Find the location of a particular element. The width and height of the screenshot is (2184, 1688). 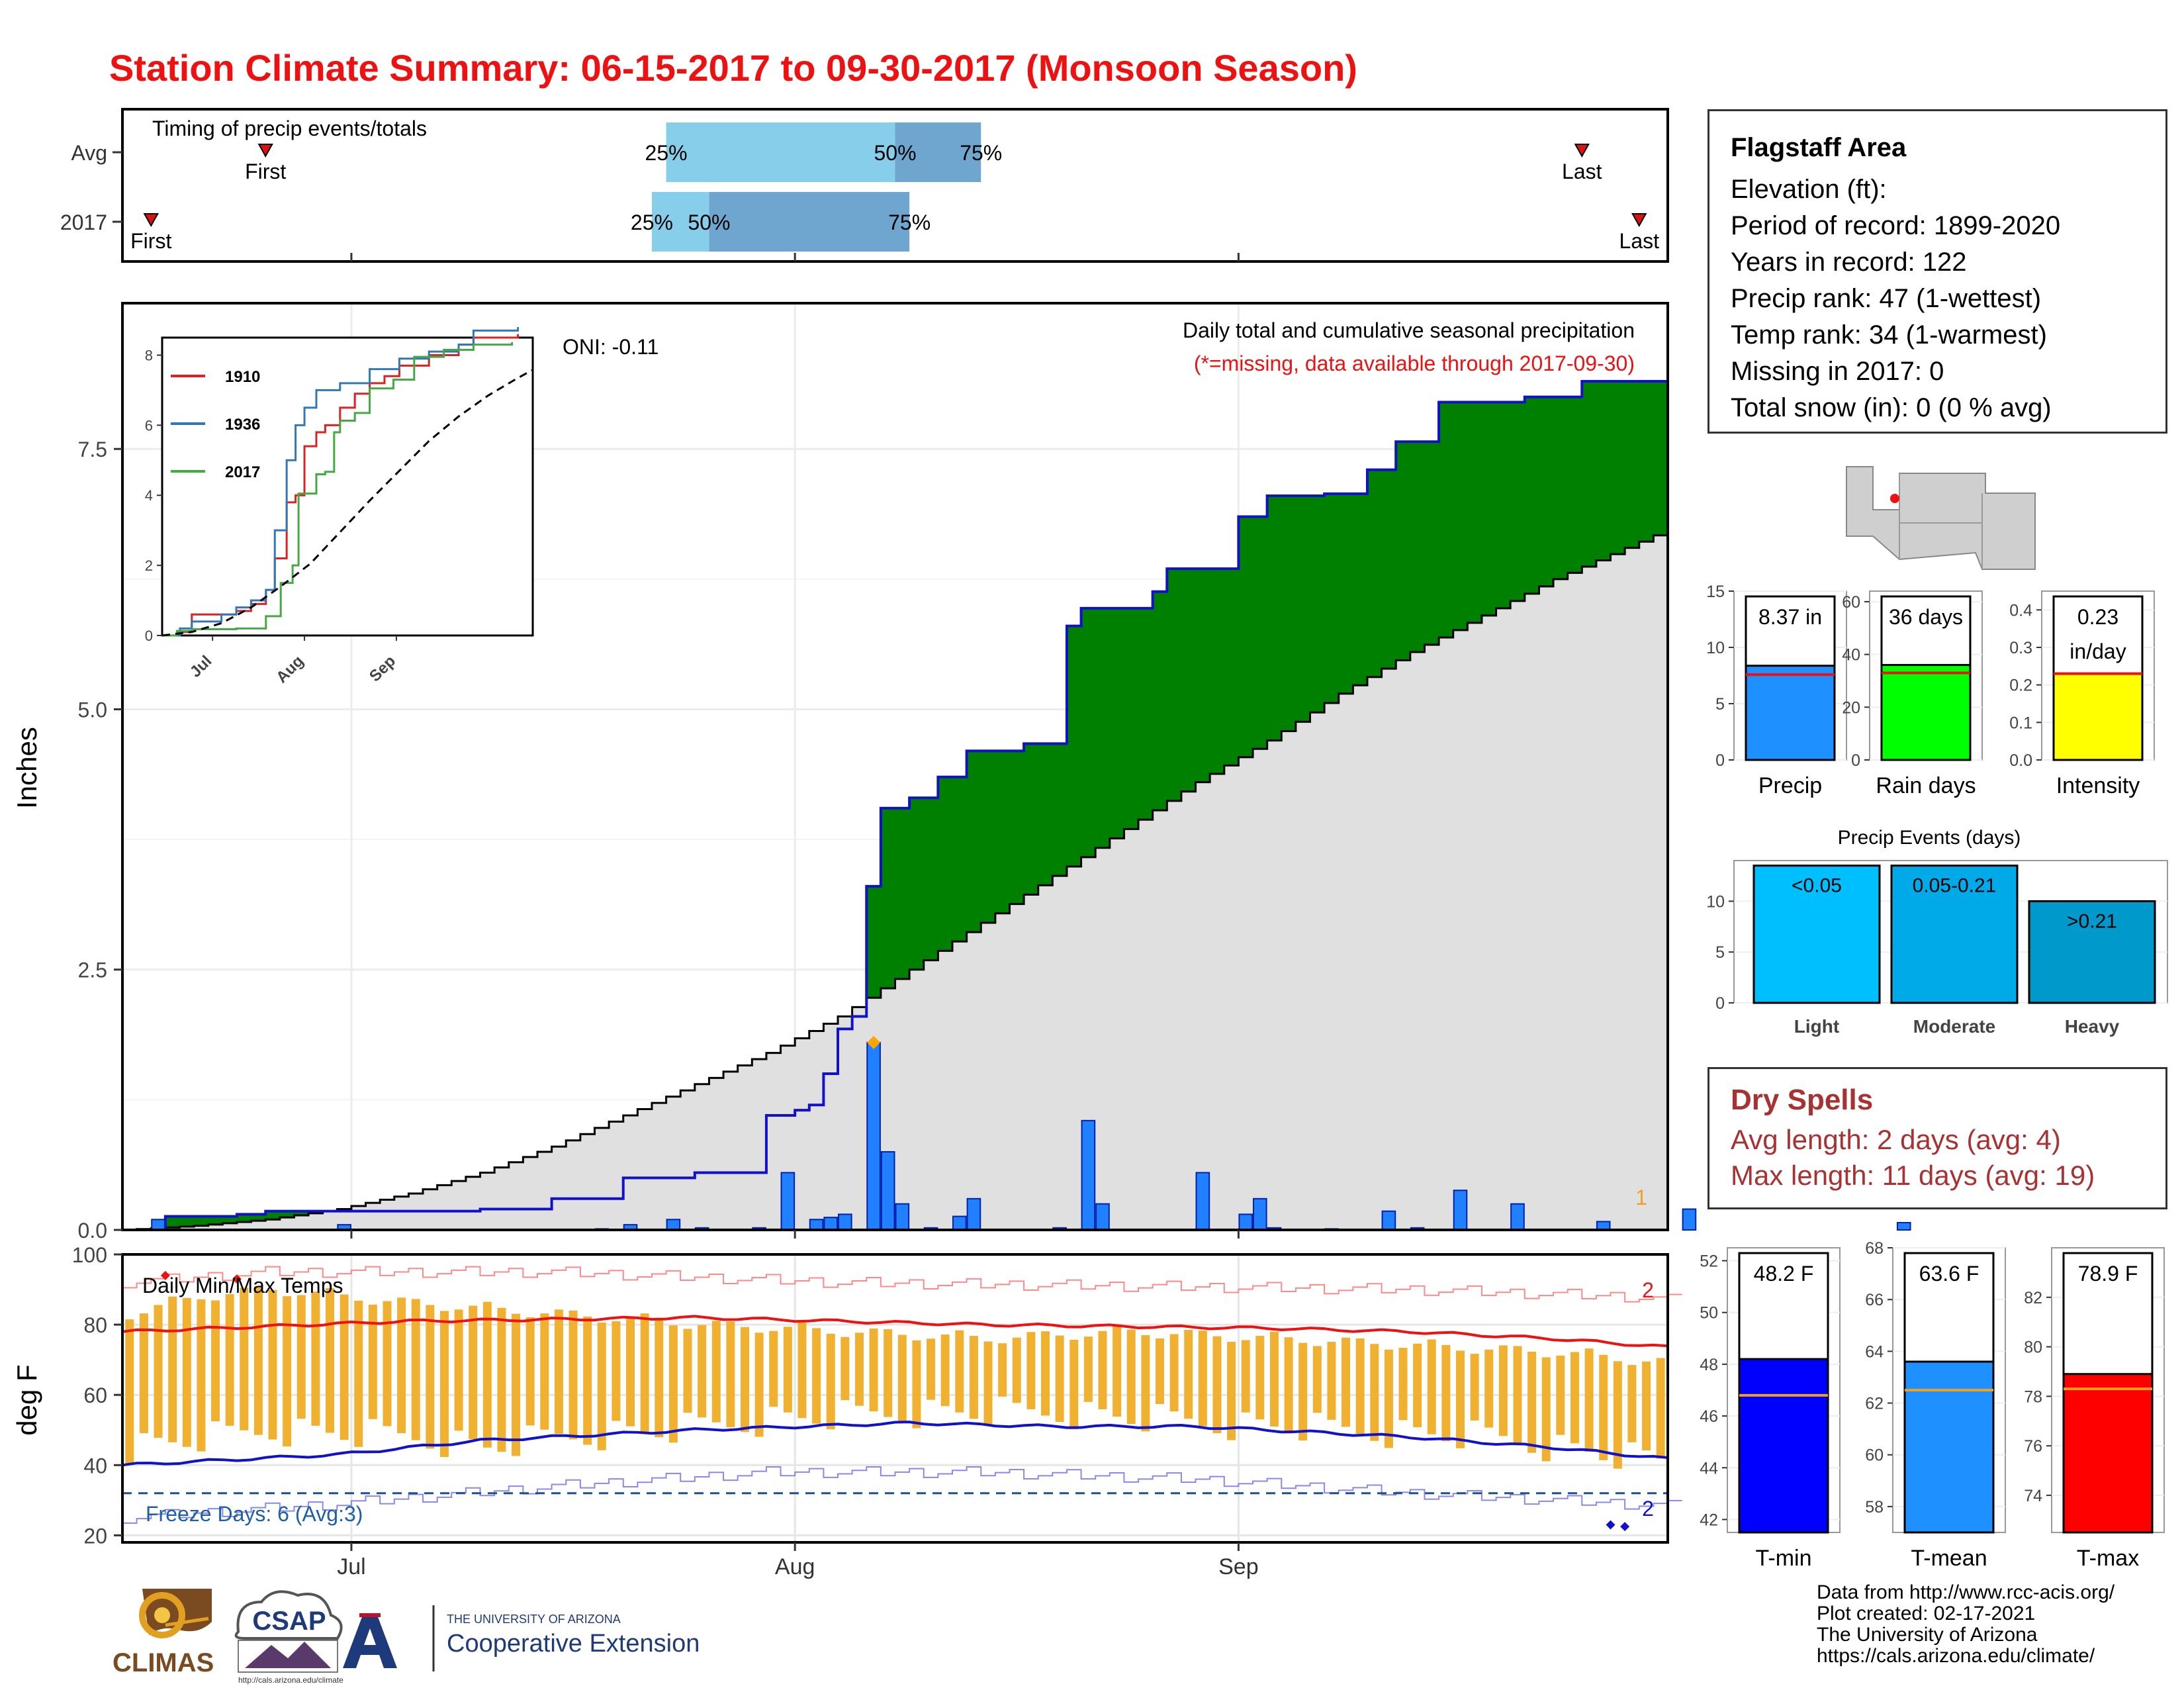

totals-intensity-y-tick-label: 0.1 is located at coordinates (2020, 723).